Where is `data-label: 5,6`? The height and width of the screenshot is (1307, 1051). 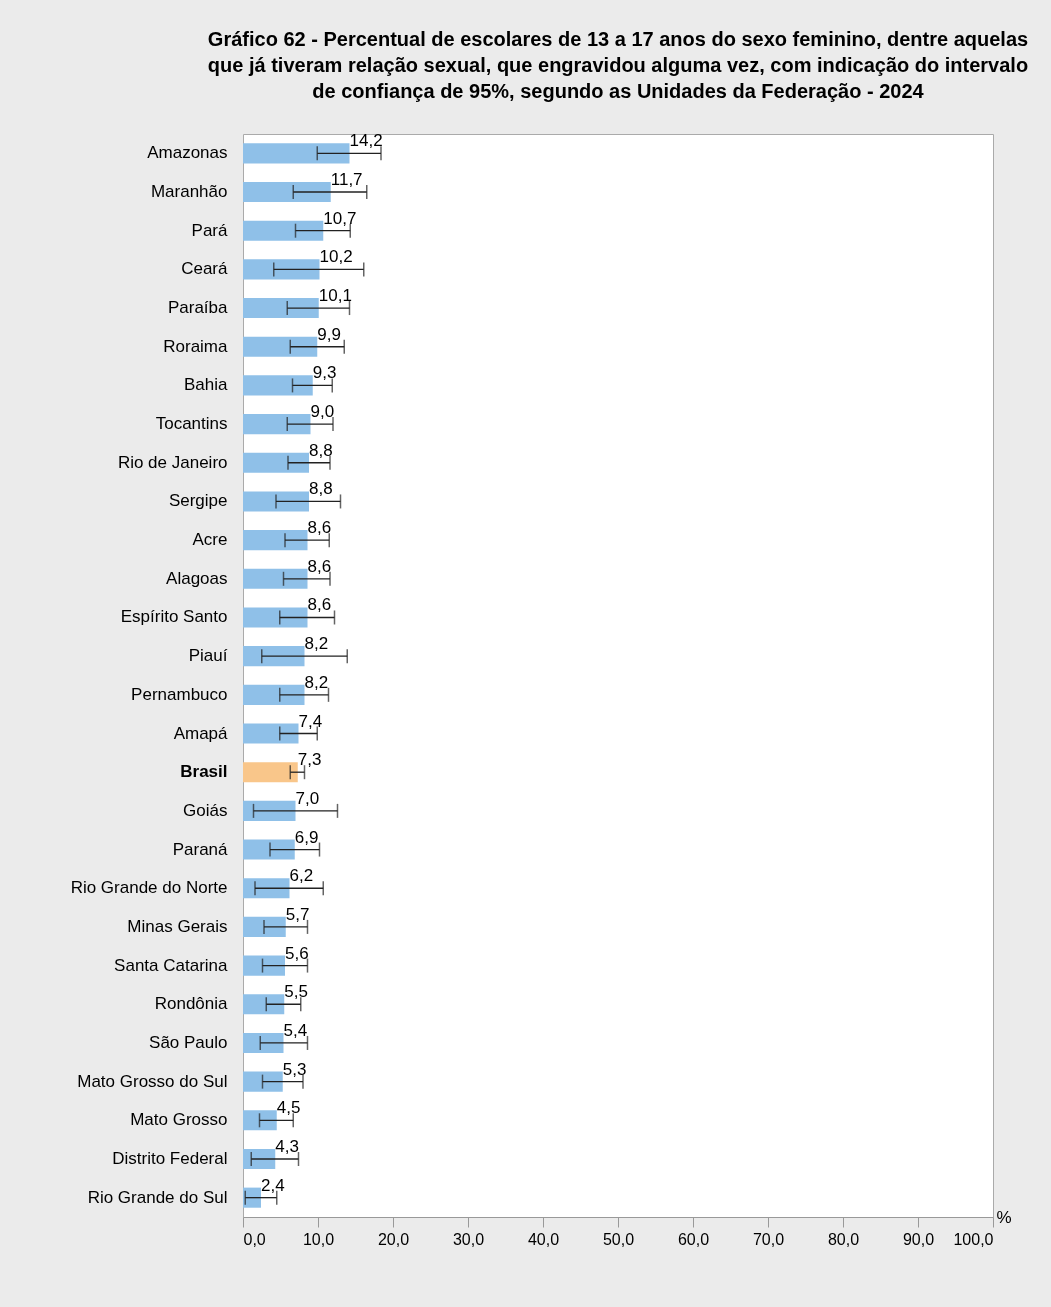
data-label: 5,6 is located at coordinates (297, 953).